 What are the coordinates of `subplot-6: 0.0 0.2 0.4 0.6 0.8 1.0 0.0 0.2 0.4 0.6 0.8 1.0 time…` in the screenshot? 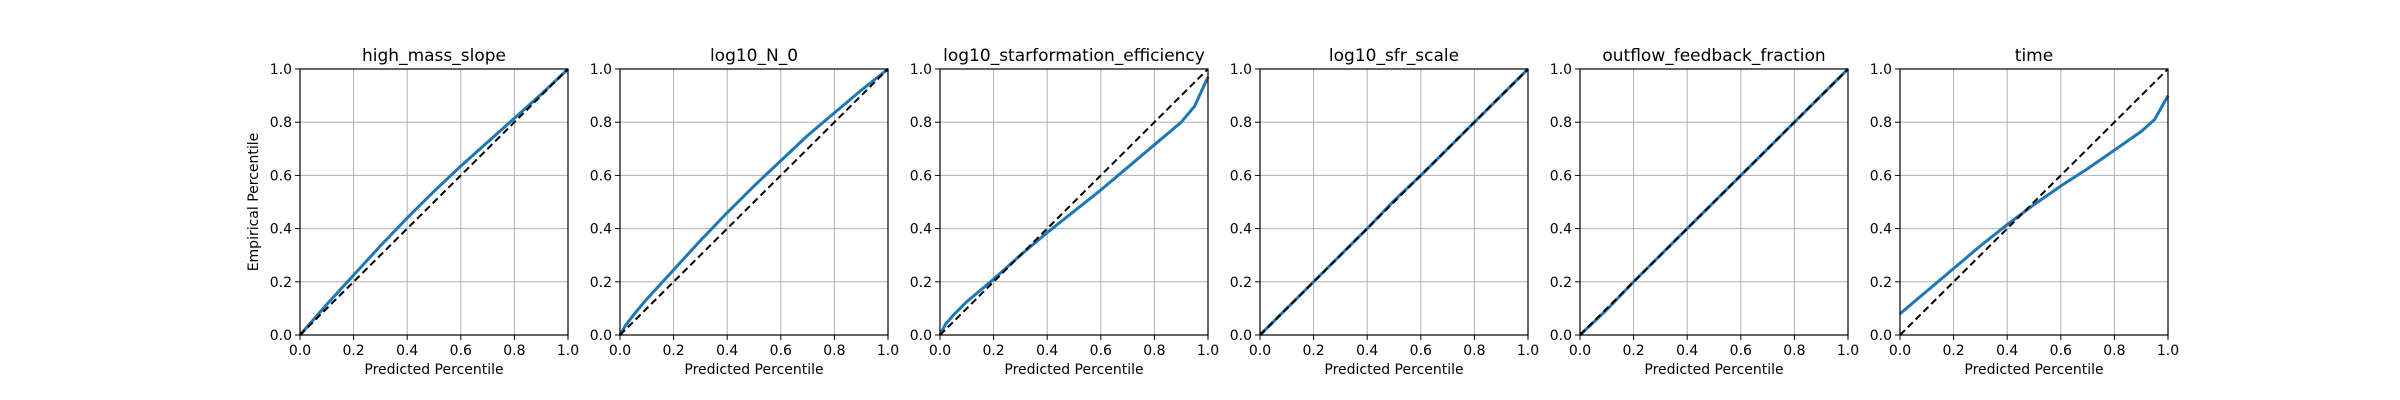 It's located at (2024, 212).